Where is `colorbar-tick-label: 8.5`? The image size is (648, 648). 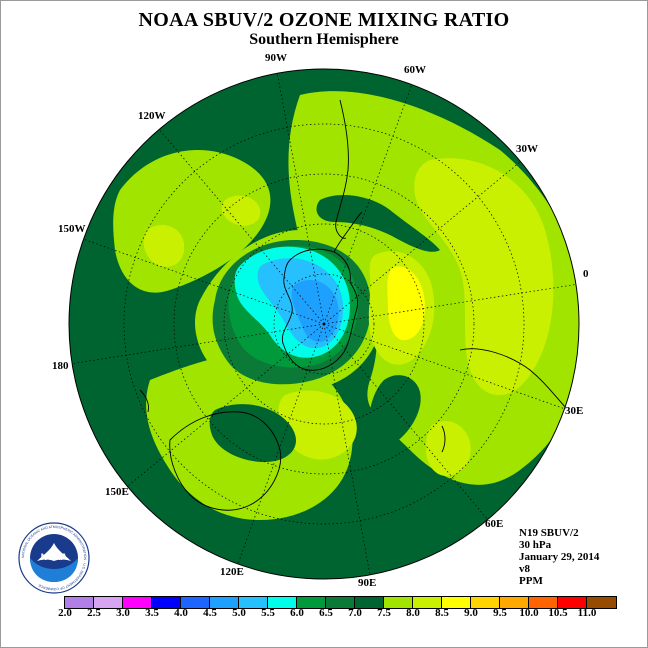
colorbar-tick-label: 8.5 is located at coordinates (442, 613).